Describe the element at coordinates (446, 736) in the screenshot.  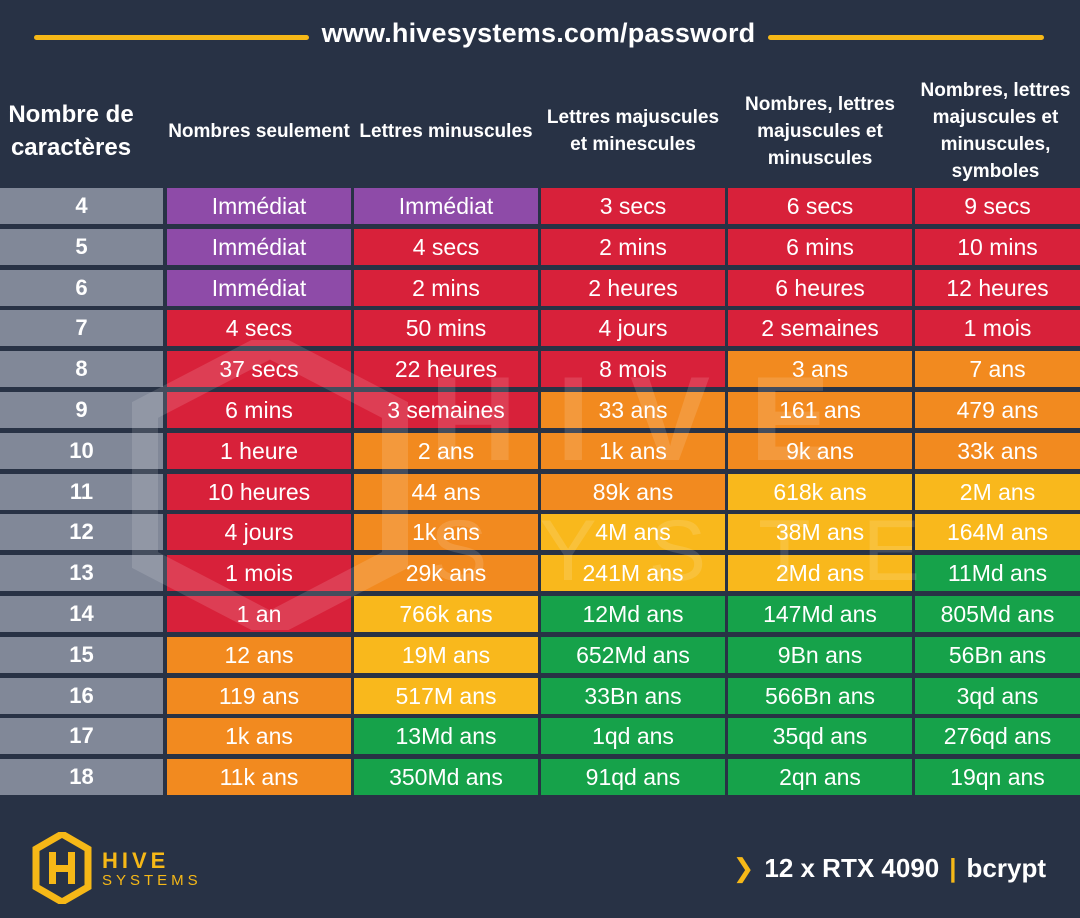
I see `table-cell: 13Md ans` at that location.